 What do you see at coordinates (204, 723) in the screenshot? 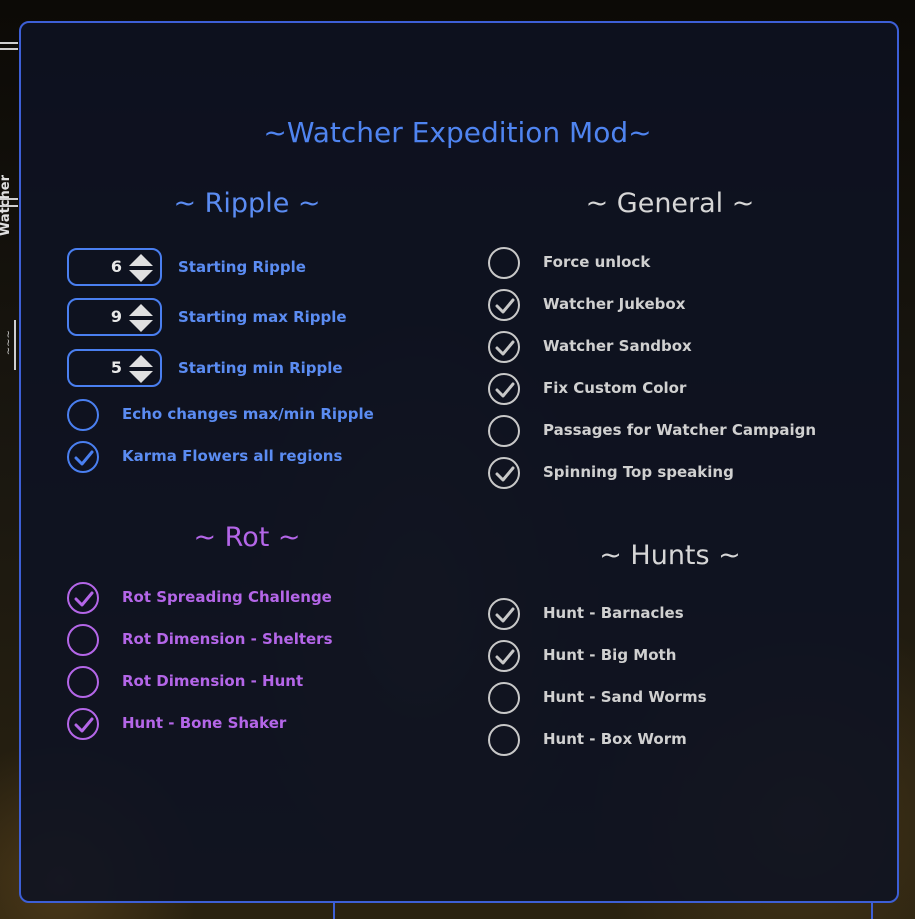
I see `checkbox-label: Hunt - Bone Shaker` at bounding box center [204, 723].